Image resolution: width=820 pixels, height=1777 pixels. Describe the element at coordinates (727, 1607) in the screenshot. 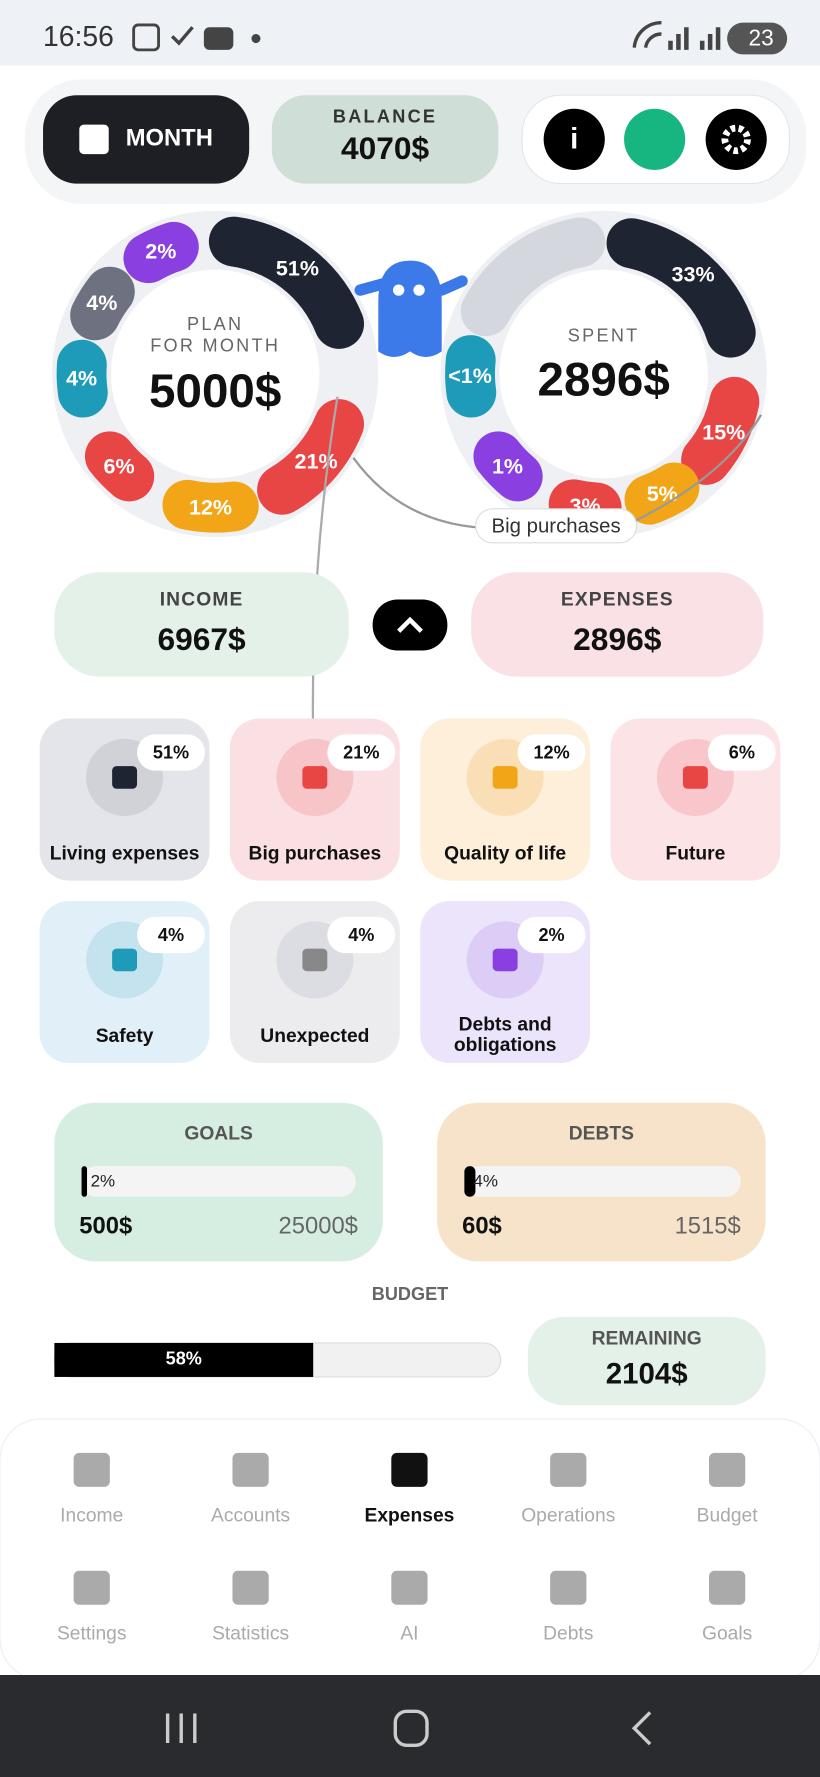

I see `nav-item: Goals` at that location.